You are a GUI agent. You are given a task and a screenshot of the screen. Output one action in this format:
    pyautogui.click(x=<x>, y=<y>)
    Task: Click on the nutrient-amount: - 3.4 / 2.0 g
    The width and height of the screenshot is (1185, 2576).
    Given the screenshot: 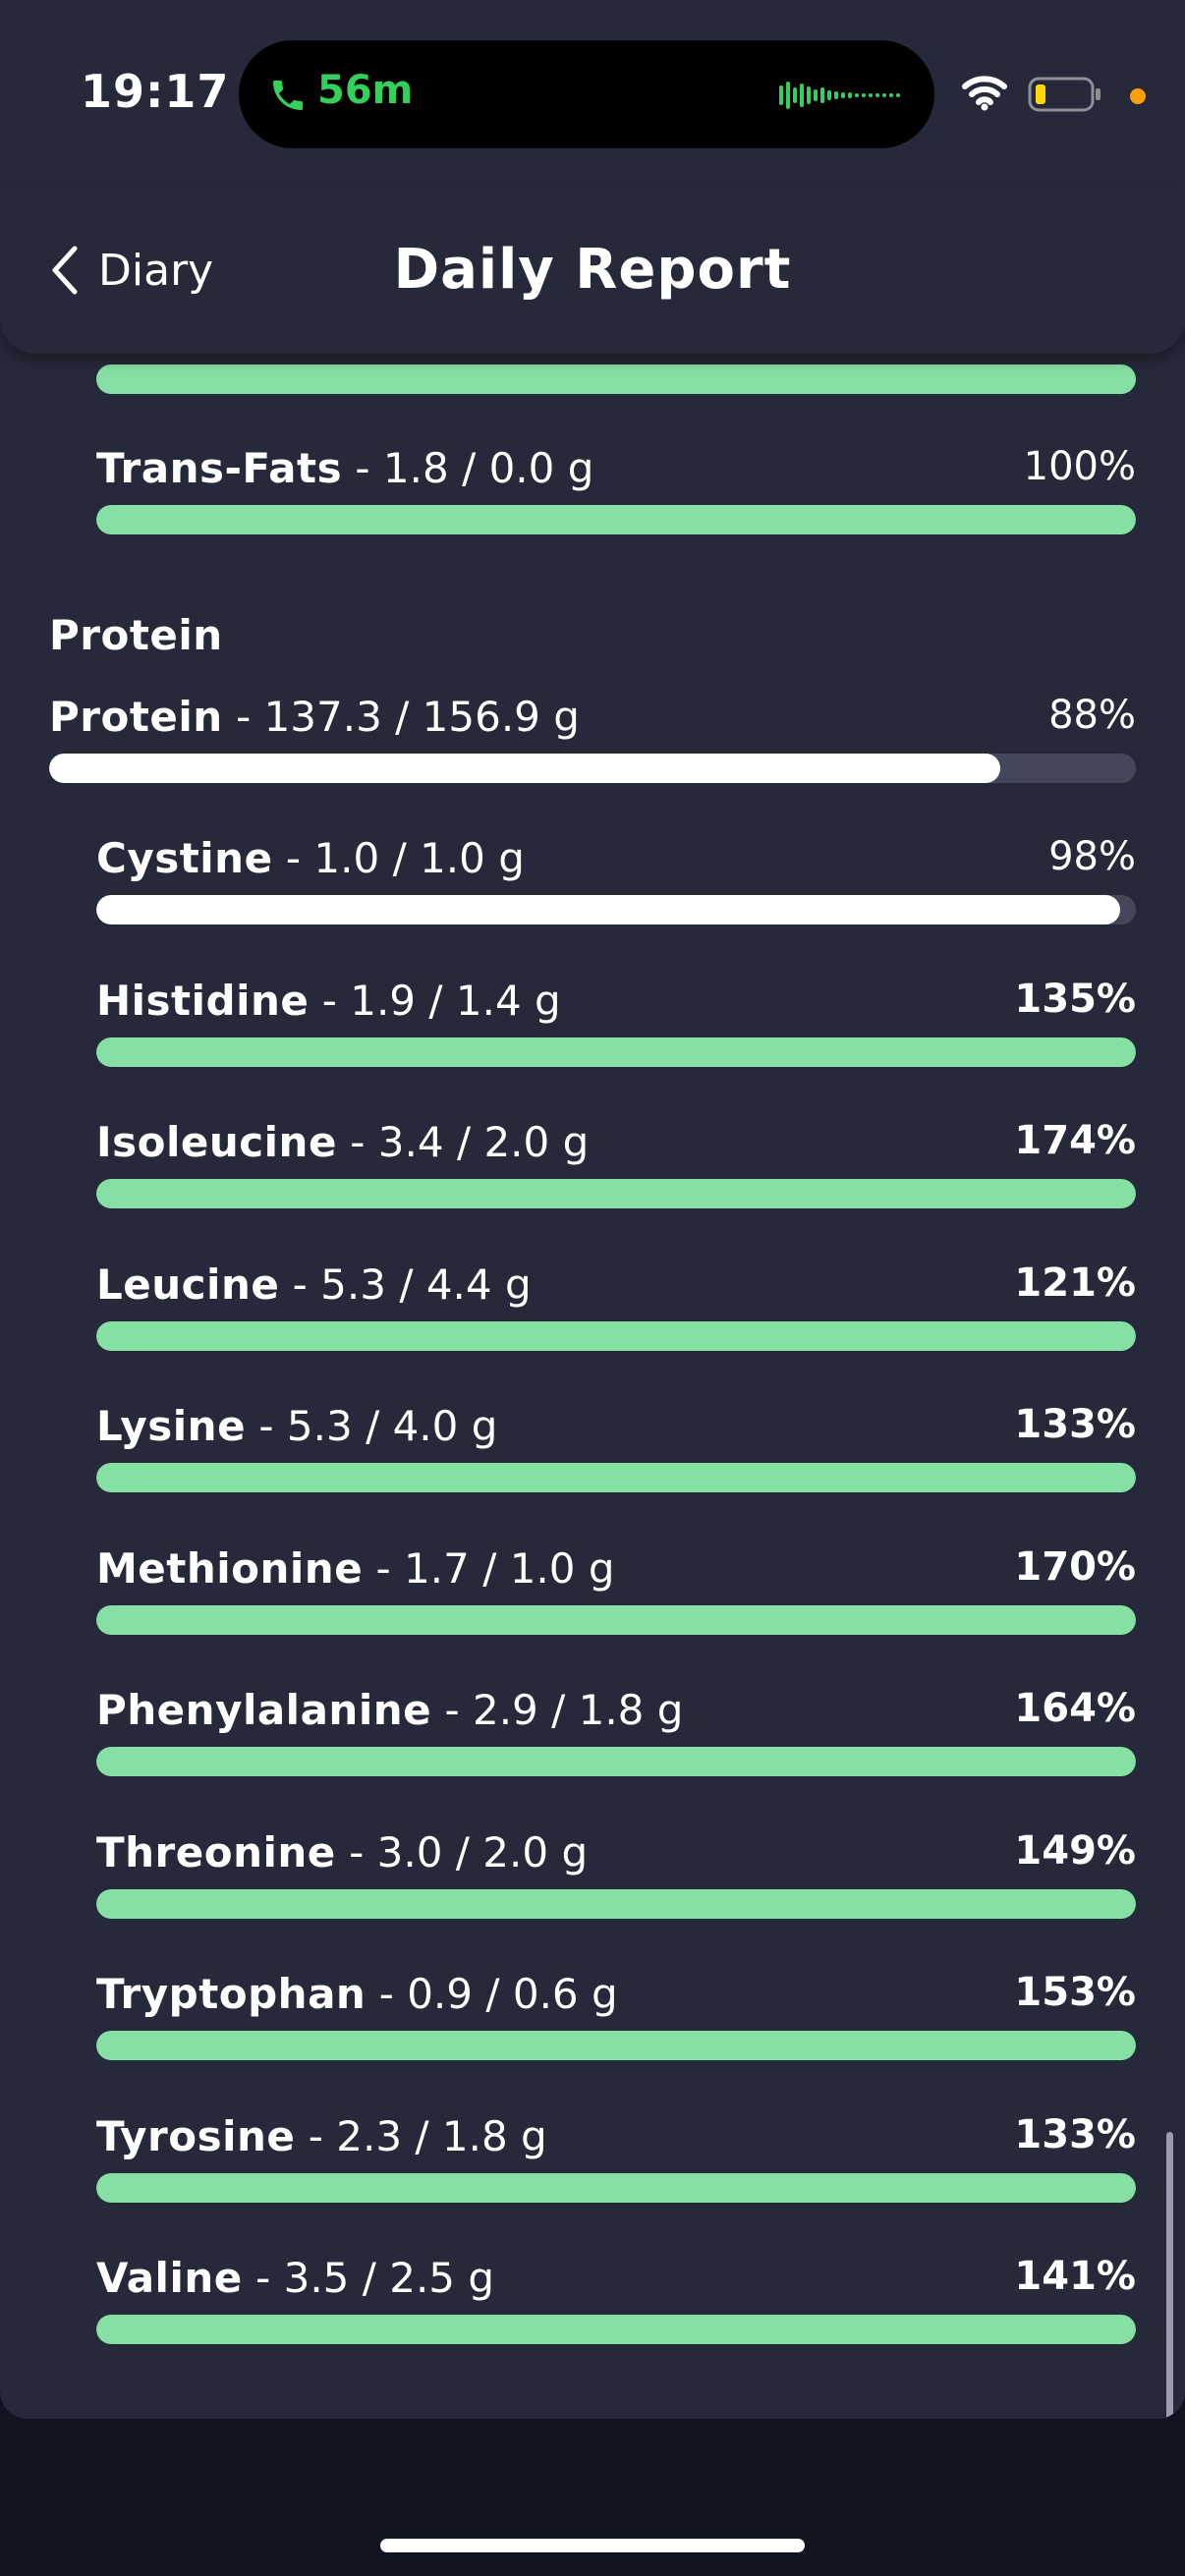 What is the action you would take?
    pyautogui.click(x=463, y=1142)
    